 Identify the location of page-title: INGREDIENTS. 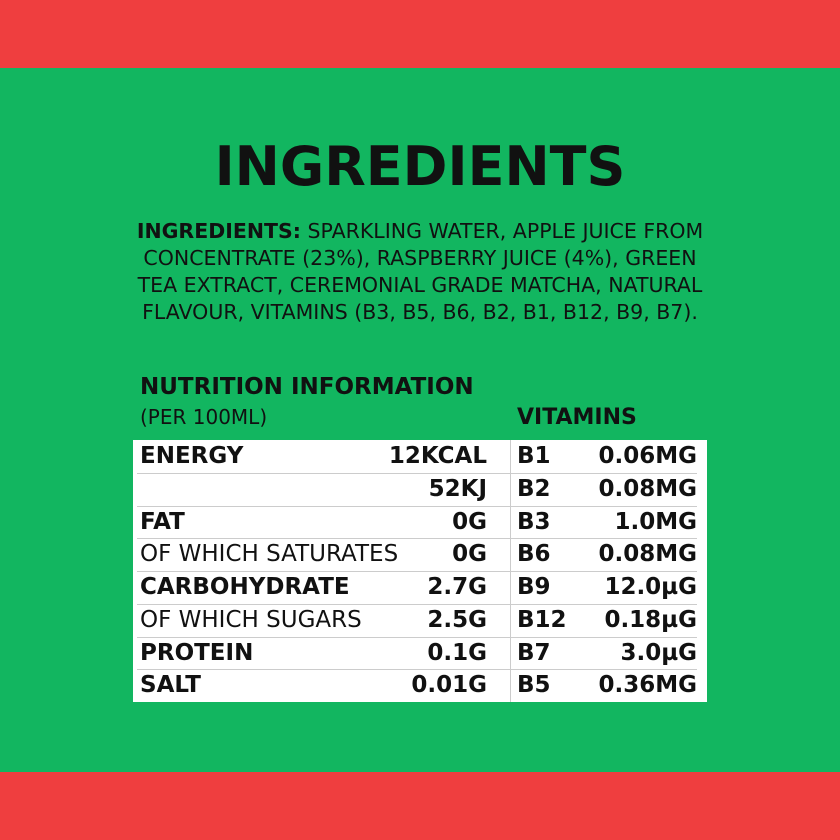
(420, 166).